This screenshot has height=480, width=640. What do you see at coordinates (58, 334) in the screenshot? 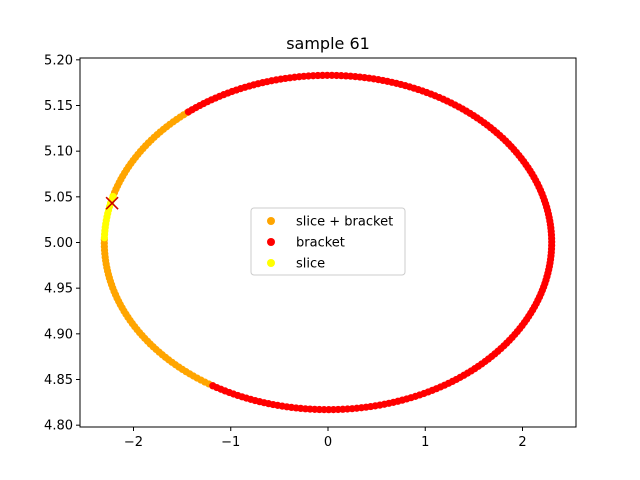
I see `y-tick-label: 4.90` at bounding box center [58, 334].